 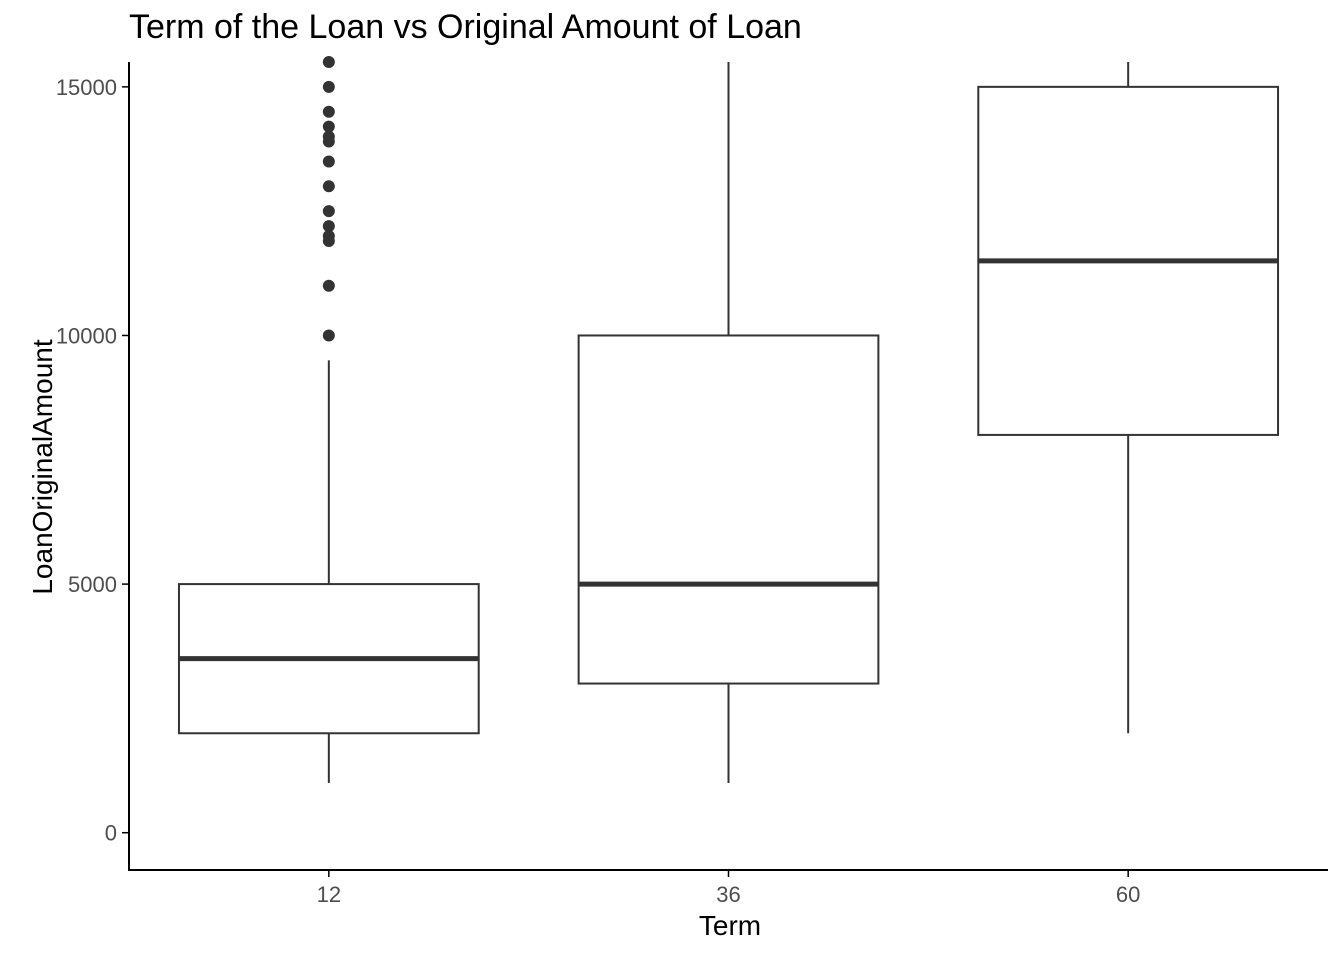 What do you see at coordinates (730, 925) in the screenshot?
I see `x-axis-label: Term` at bounding box center [730, 925].